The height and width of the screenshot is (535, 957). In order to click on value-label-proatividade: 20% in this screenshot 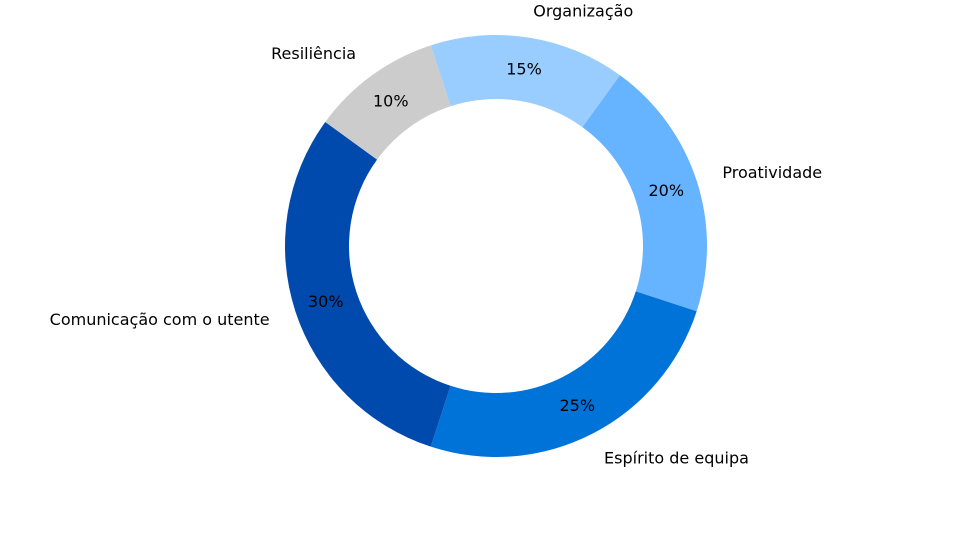, I will do `click(666, 190)`.